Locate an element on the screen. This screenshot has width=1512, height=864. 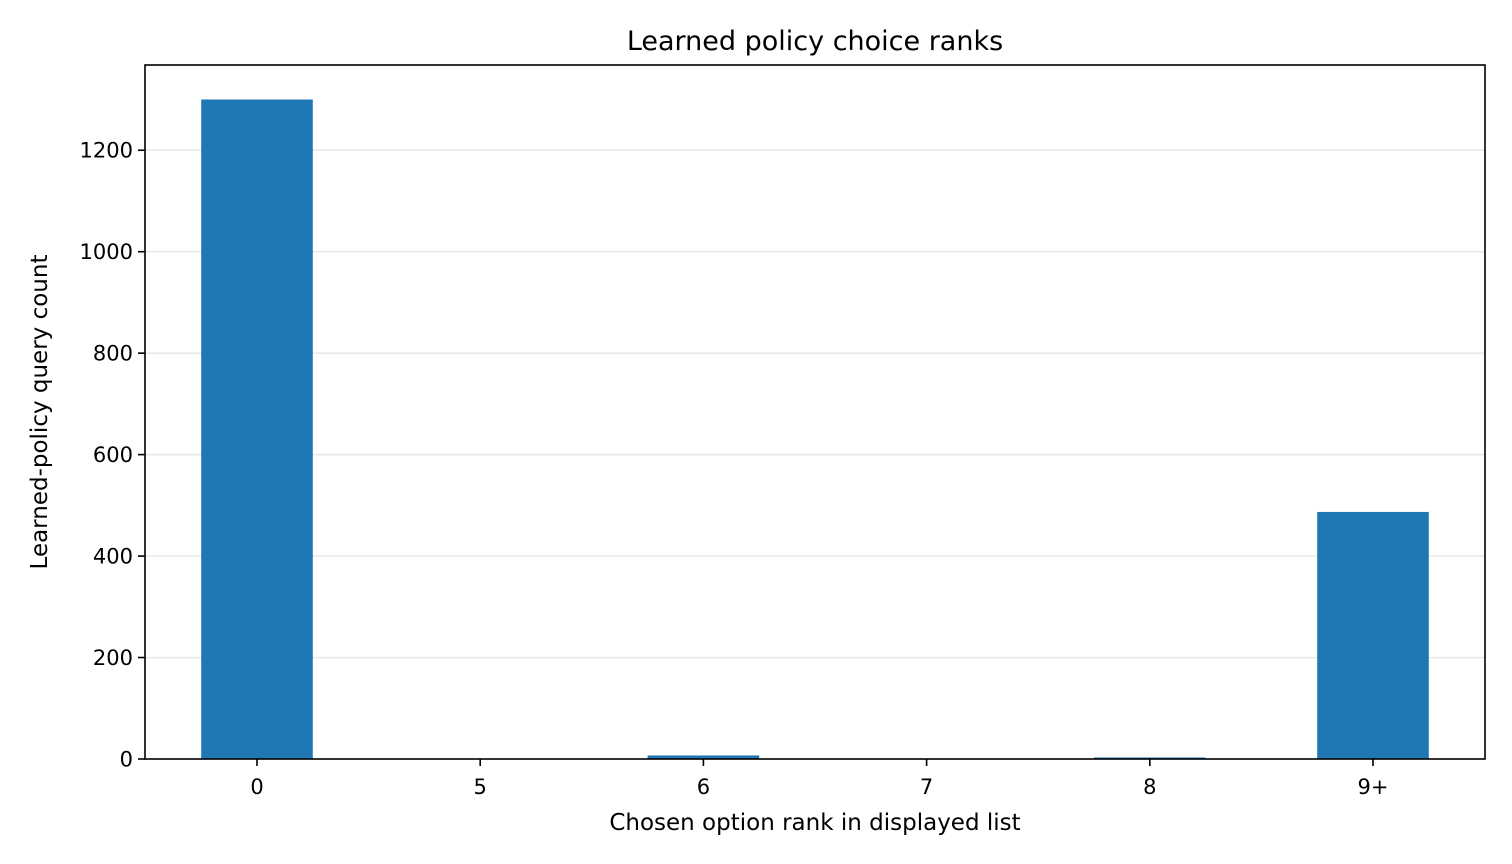
y-tick-label: 1200 is located at coordinates (106, 151).